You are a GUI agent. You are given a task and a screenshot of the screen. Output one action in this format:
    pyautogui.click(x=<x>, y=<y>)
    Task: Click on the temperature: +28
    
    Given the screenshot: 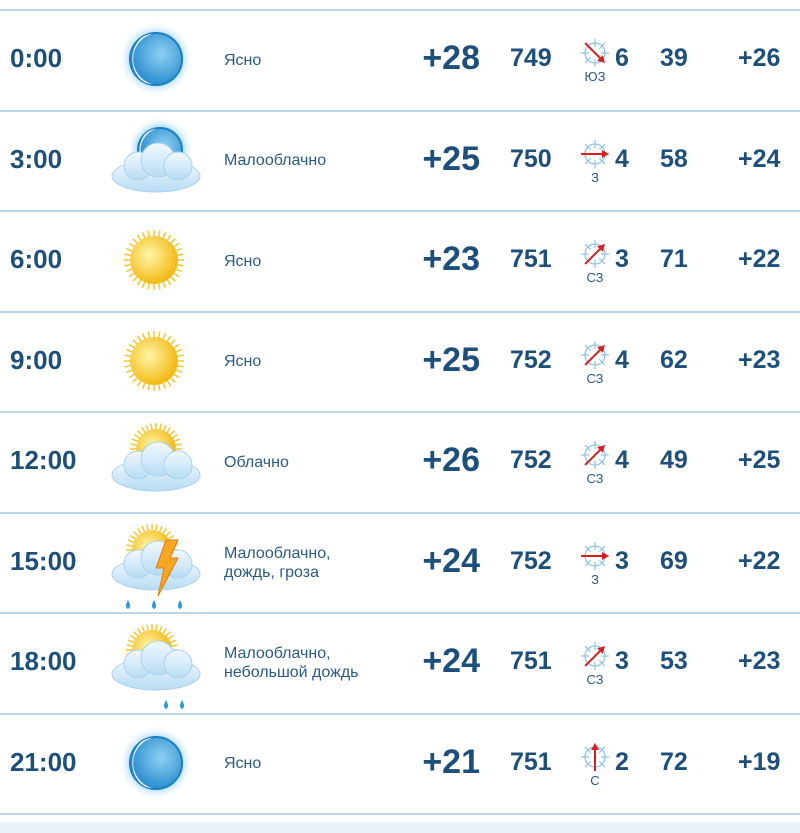 What is the action you would take?
    pyautogui.click(x=451, y=58)
    